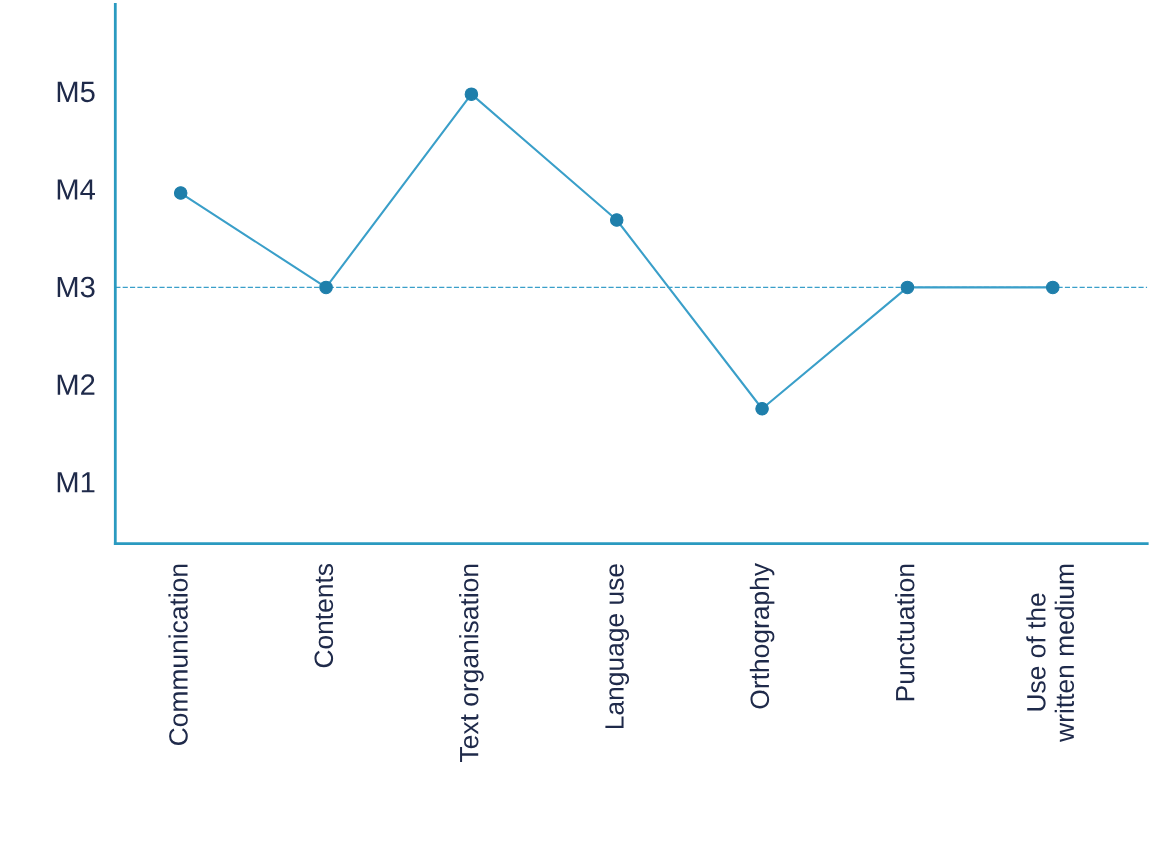  I want to click on x-tick-label: Orthography, so click(762, 636).